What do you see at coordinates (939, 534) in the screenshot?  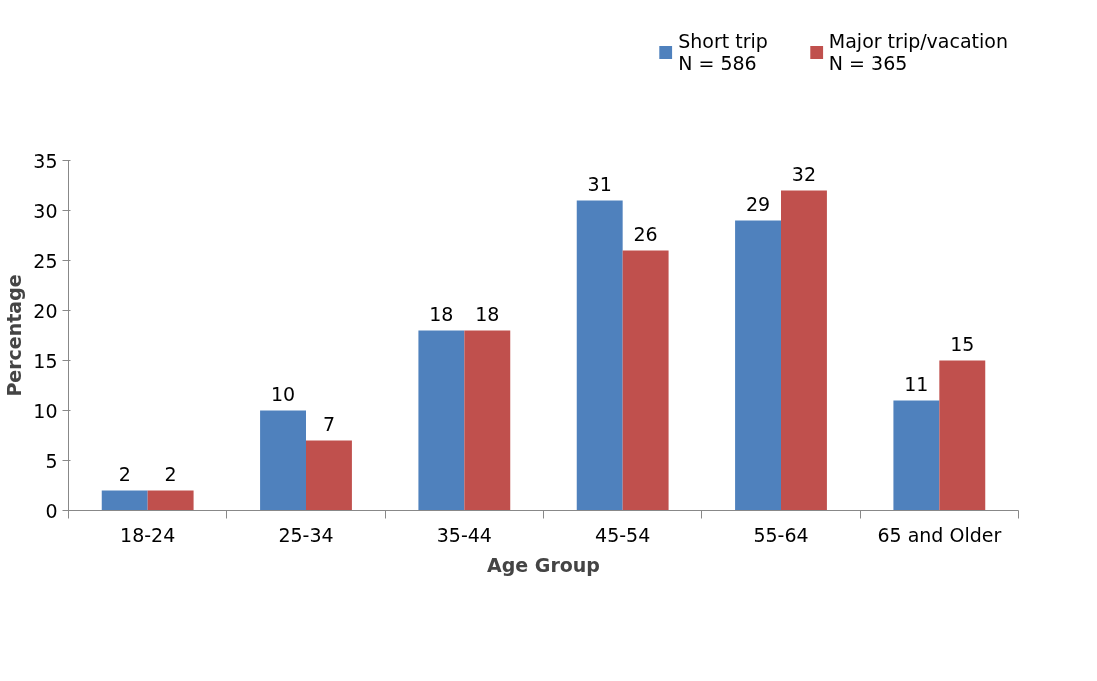 I see `x-tick-label: 65 and Older` at bounding box center [939, 534].